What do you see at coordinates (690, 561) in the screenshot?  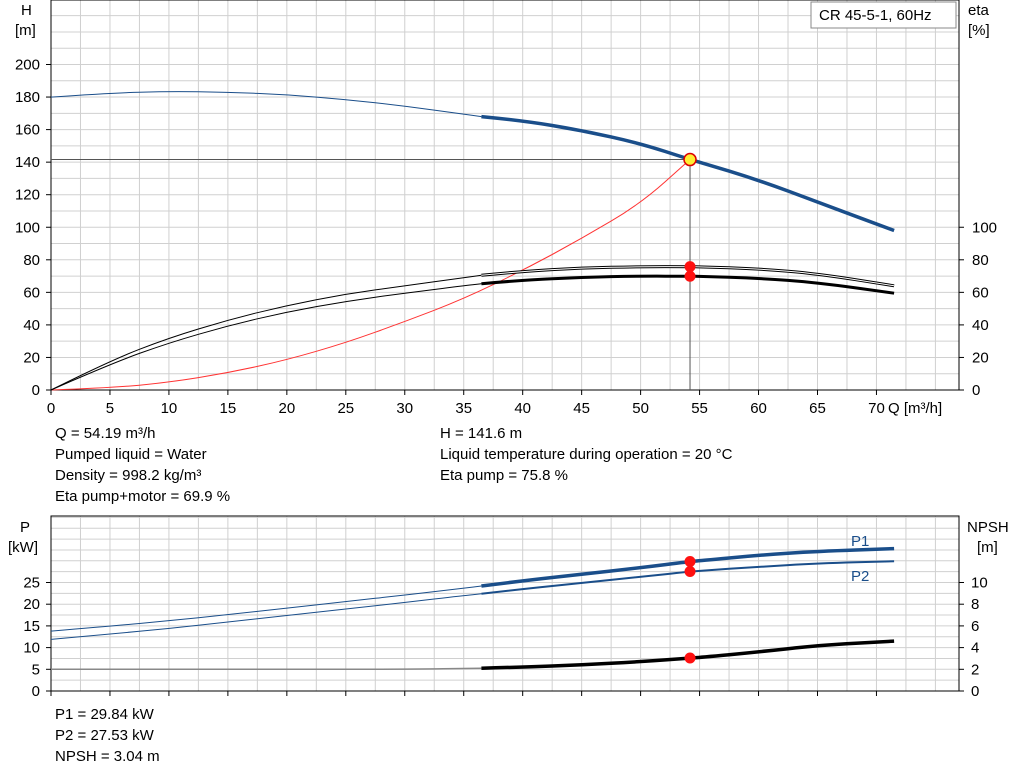 I see `p1-duty-marker` at bounding box center [690, 561].